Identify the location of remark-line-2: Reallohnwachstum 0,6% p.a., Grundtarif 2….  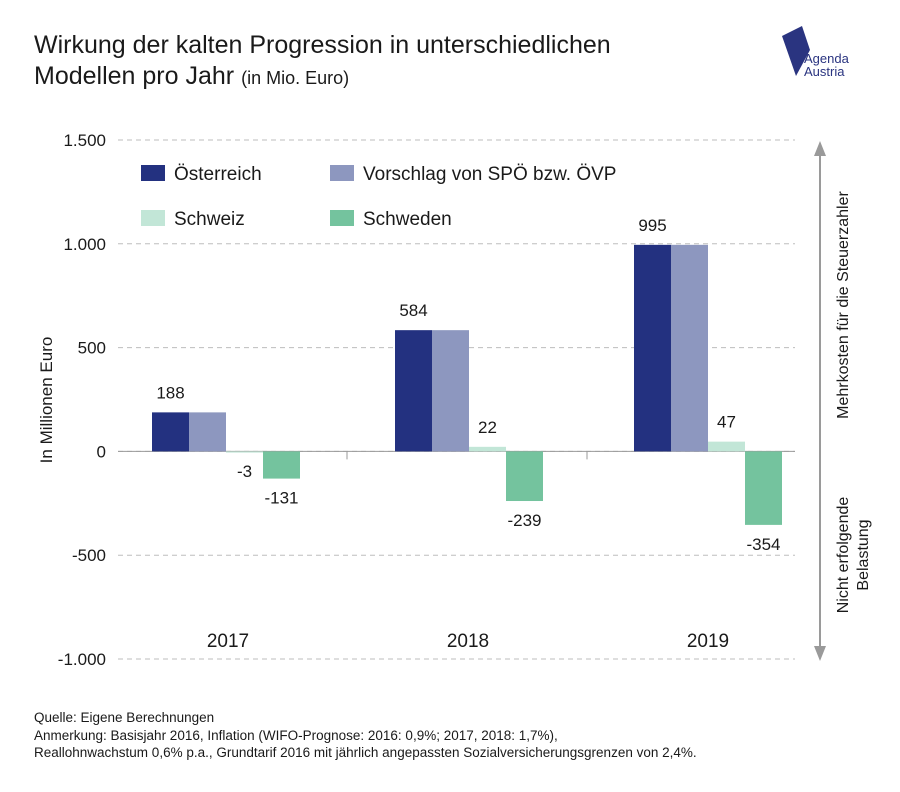
(365, 752).